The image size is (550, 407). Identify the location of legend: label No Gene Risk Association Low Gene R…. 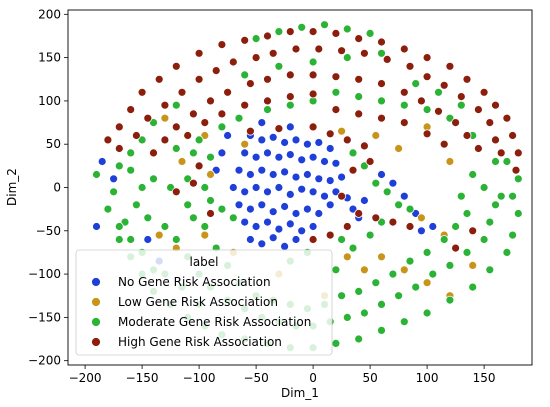
(204, 302).